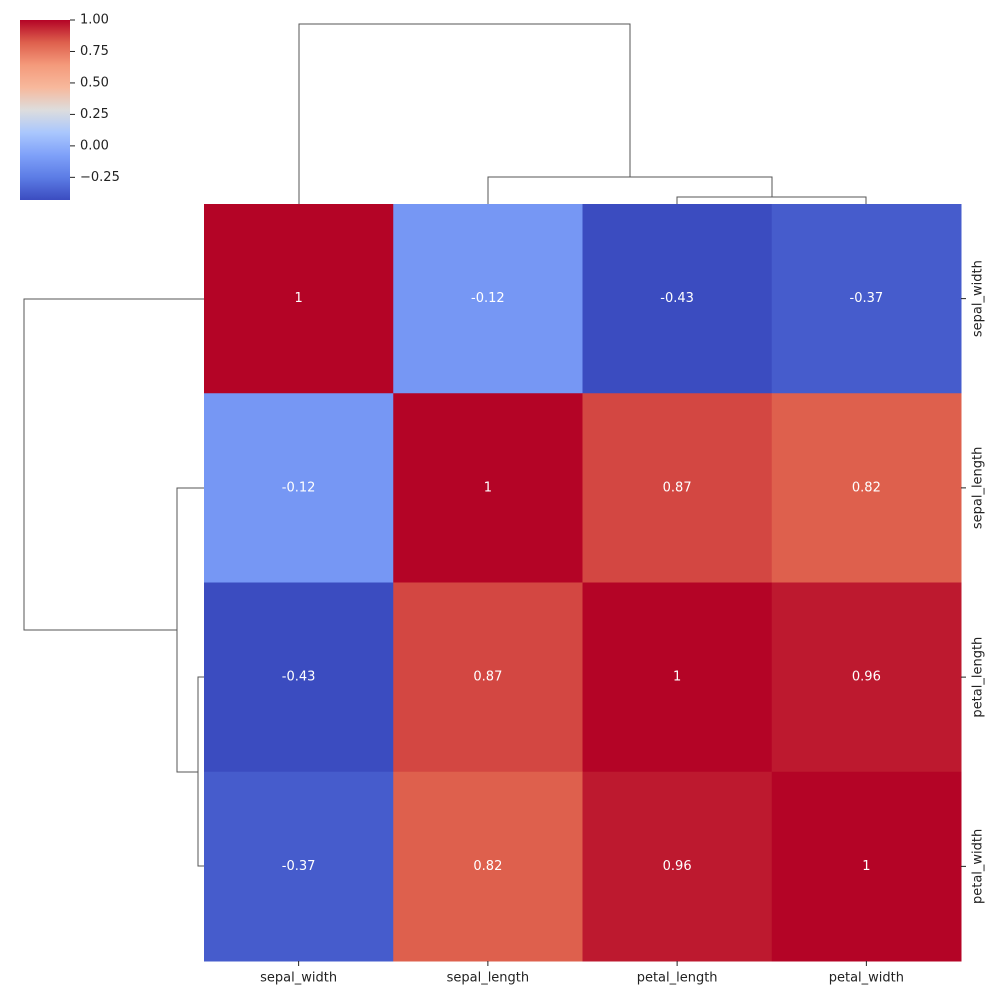 The width and height of the screenshot is (1000, 1004). Describe the element at coordinates (94, 114) in the screenshot. I see `colorbar-tick-label: 0.25` at that location.